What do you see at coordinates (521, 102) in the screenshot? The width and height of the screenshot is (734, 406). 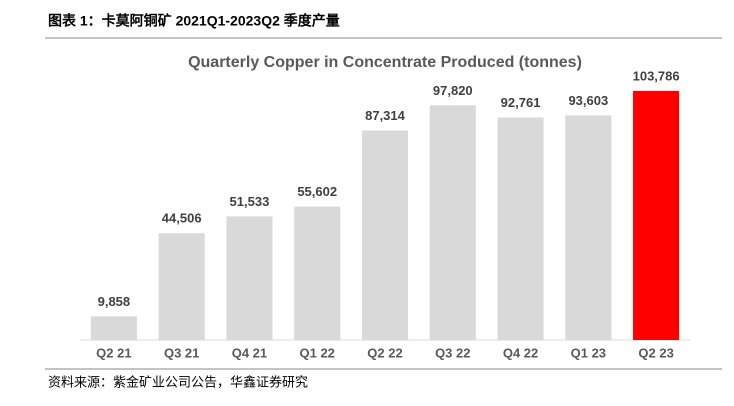 I see `data-label: 92,761` at bounding box center [521, 102].